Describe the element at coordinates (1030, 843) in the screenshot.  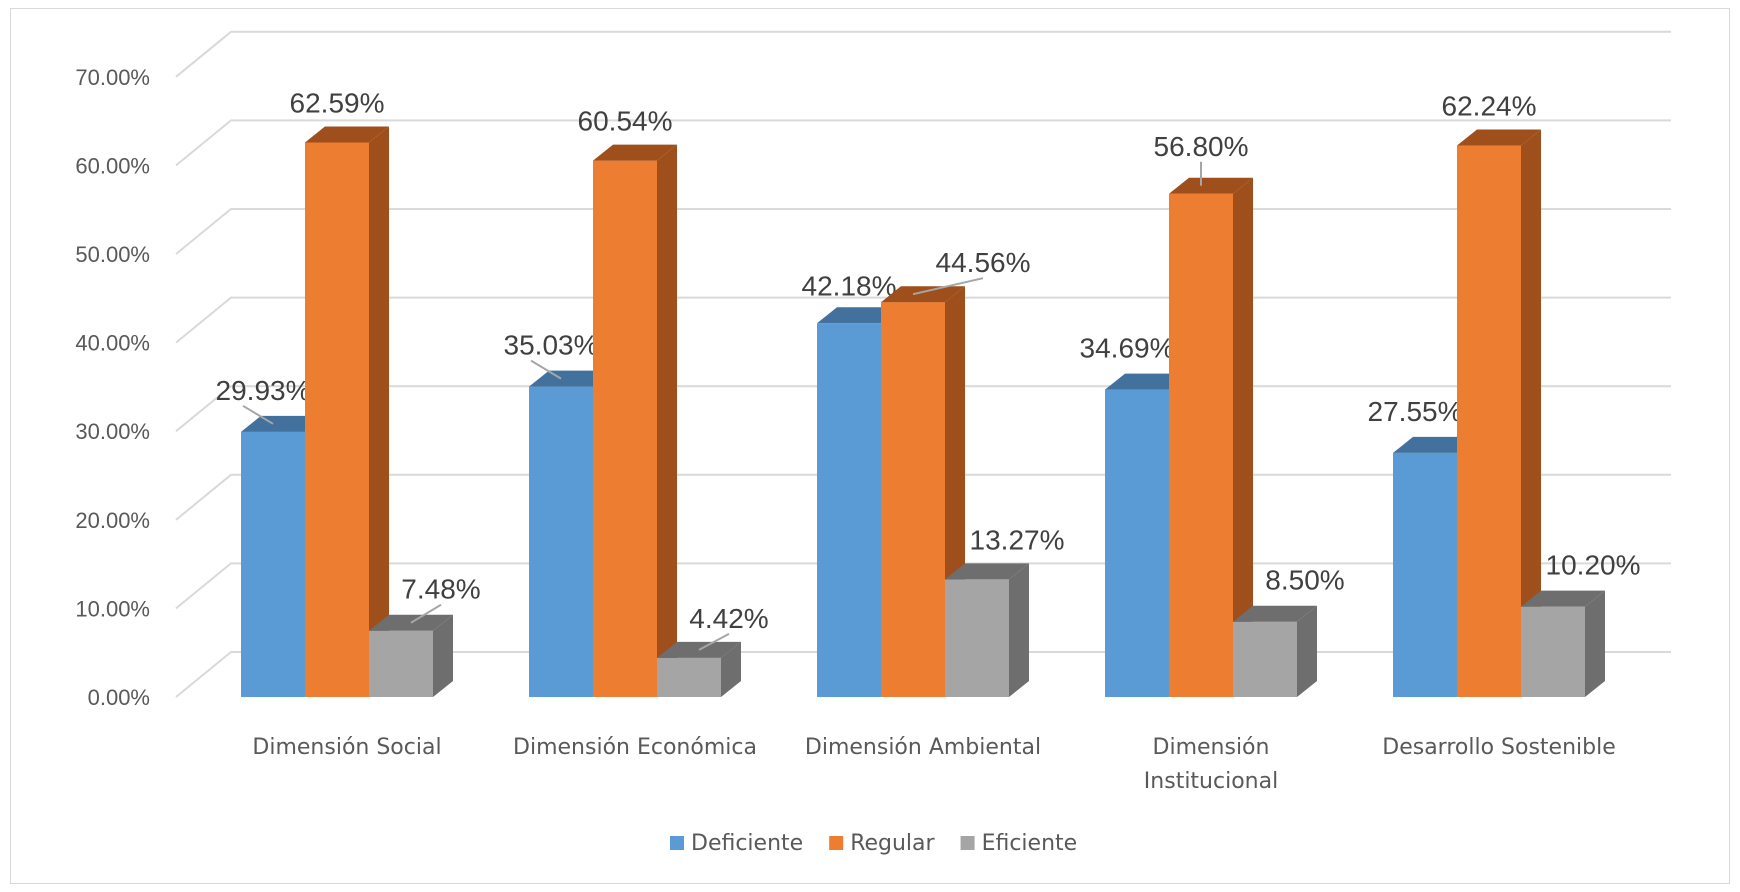
I see `legend-label: Eficiente` at that location.